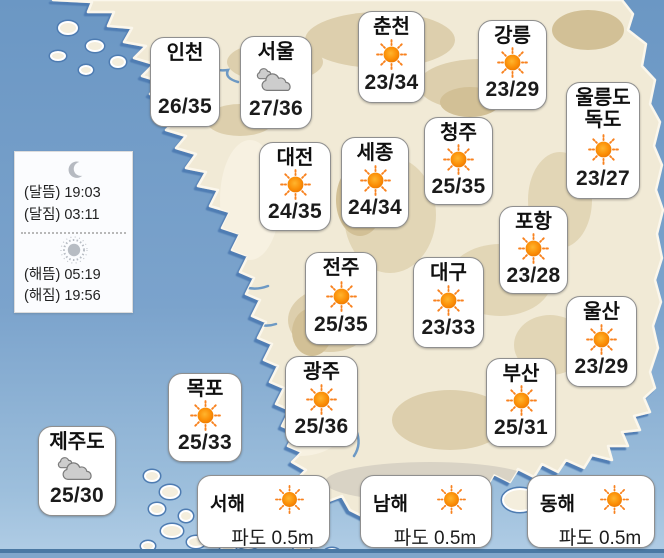  What do you see at coordinates (74, 249) in the screenshot?
I see `gray-sun-icon` at bounding box center [74, 249].